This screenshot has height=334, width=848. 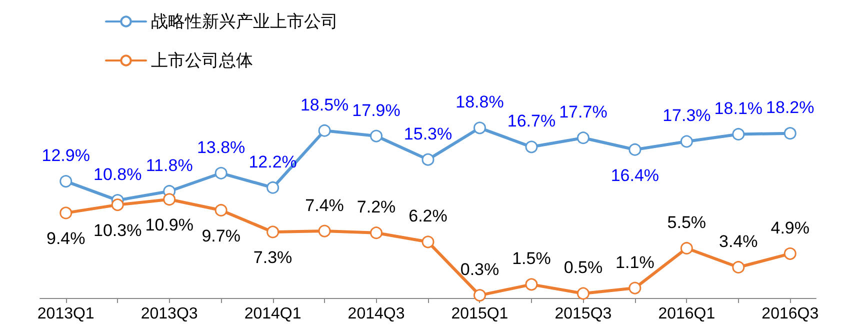 I want to click on data-label: 9.4%, so click(x=66, y=238).